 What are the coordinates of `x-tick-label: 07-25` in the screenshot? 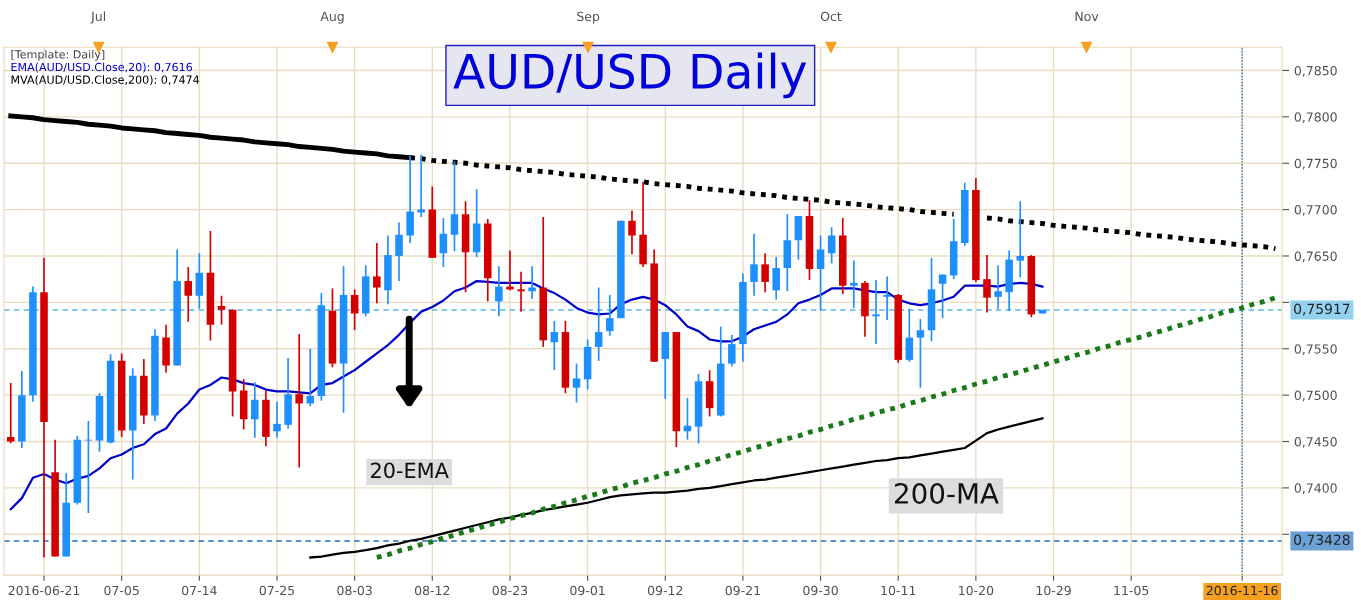 It's located at (277, 590).